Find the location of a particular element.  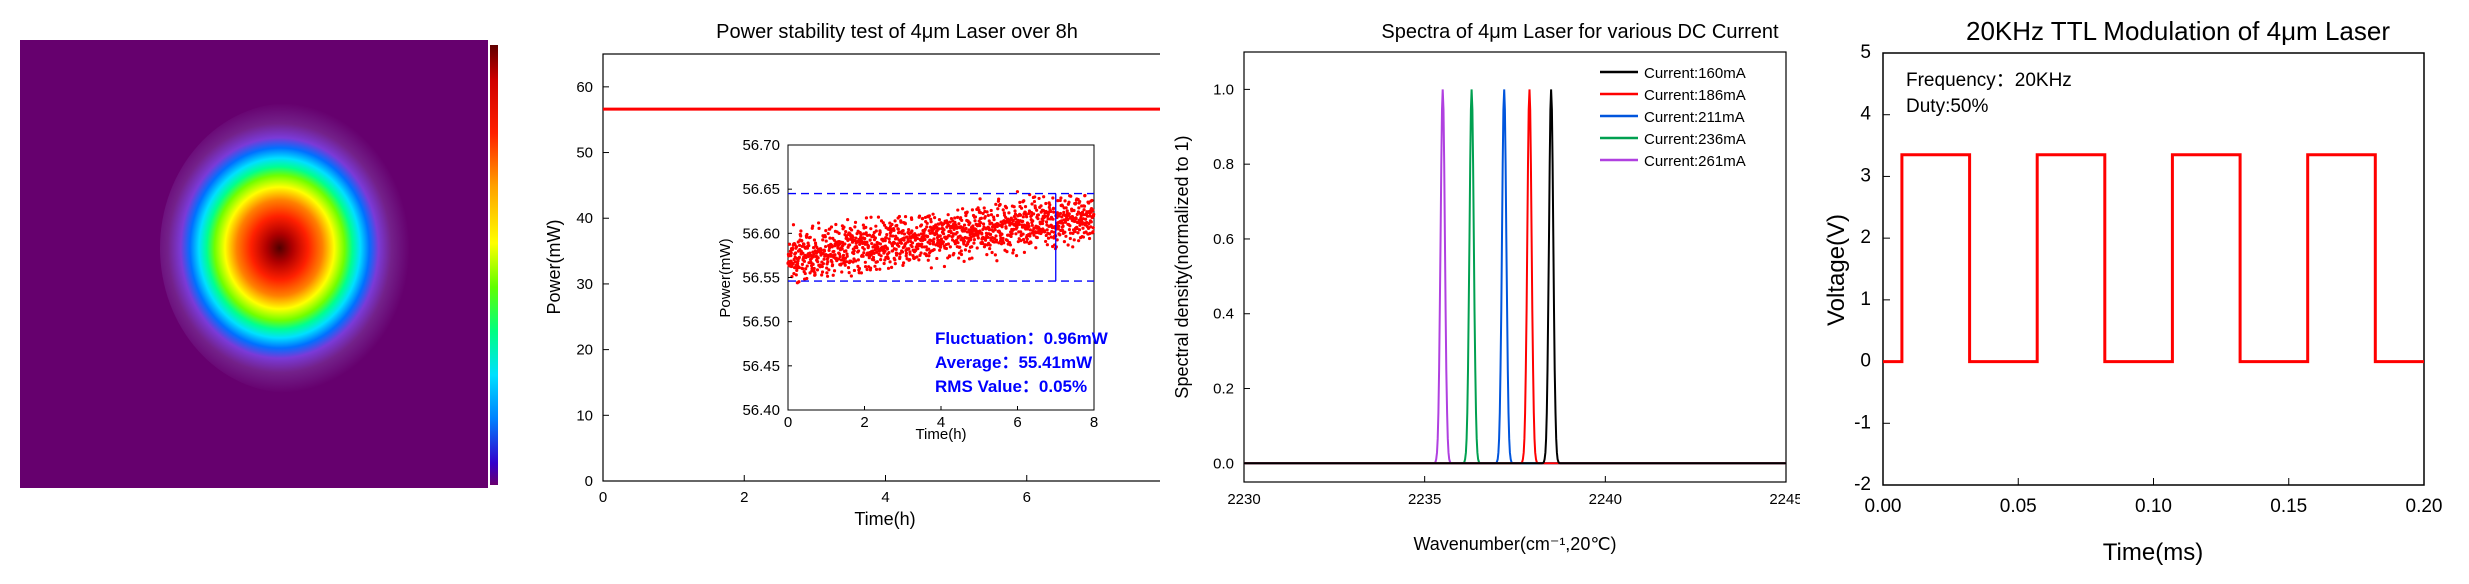

x-tick-label: 0.10 is located at coordinates (2153, 506).